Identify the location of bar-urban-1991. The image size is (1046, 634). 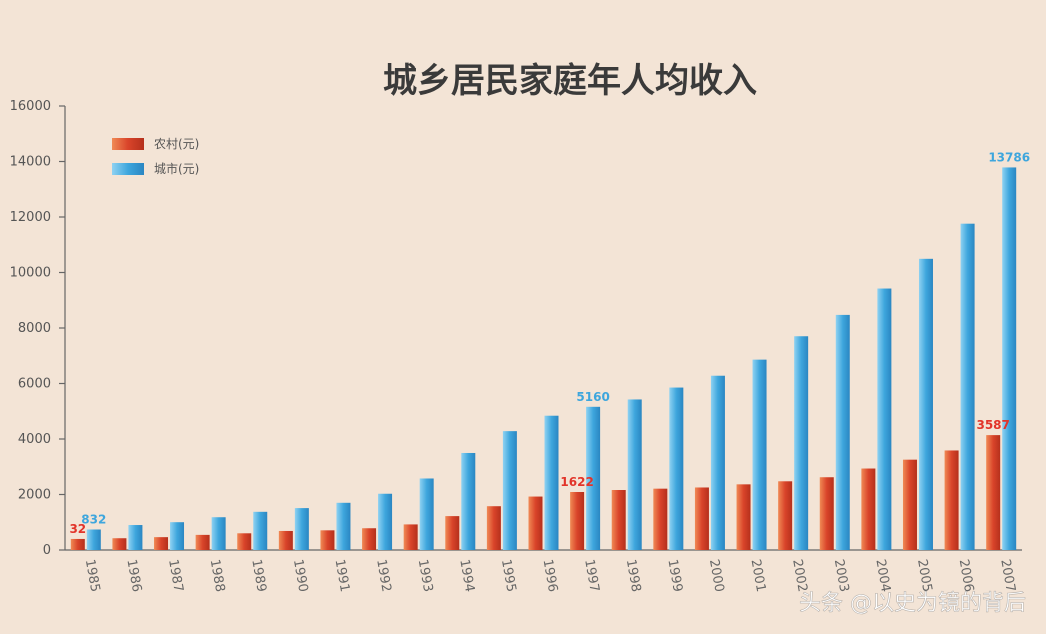
(343, 526).